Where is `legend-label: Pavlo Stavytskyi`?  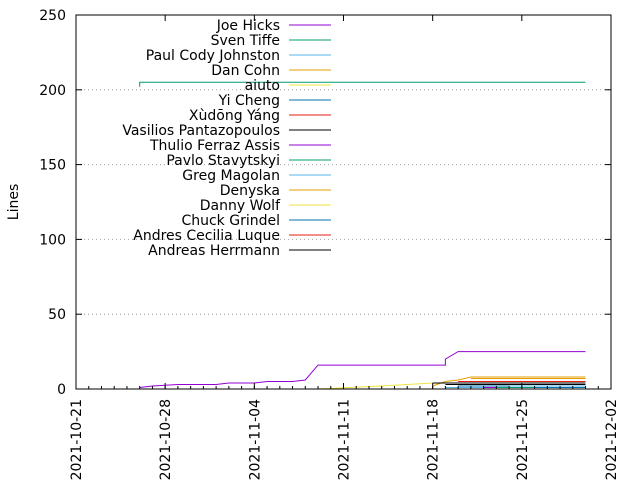 legend-label: Pavlo Stavytskyi is located at coordinates (223, 161).